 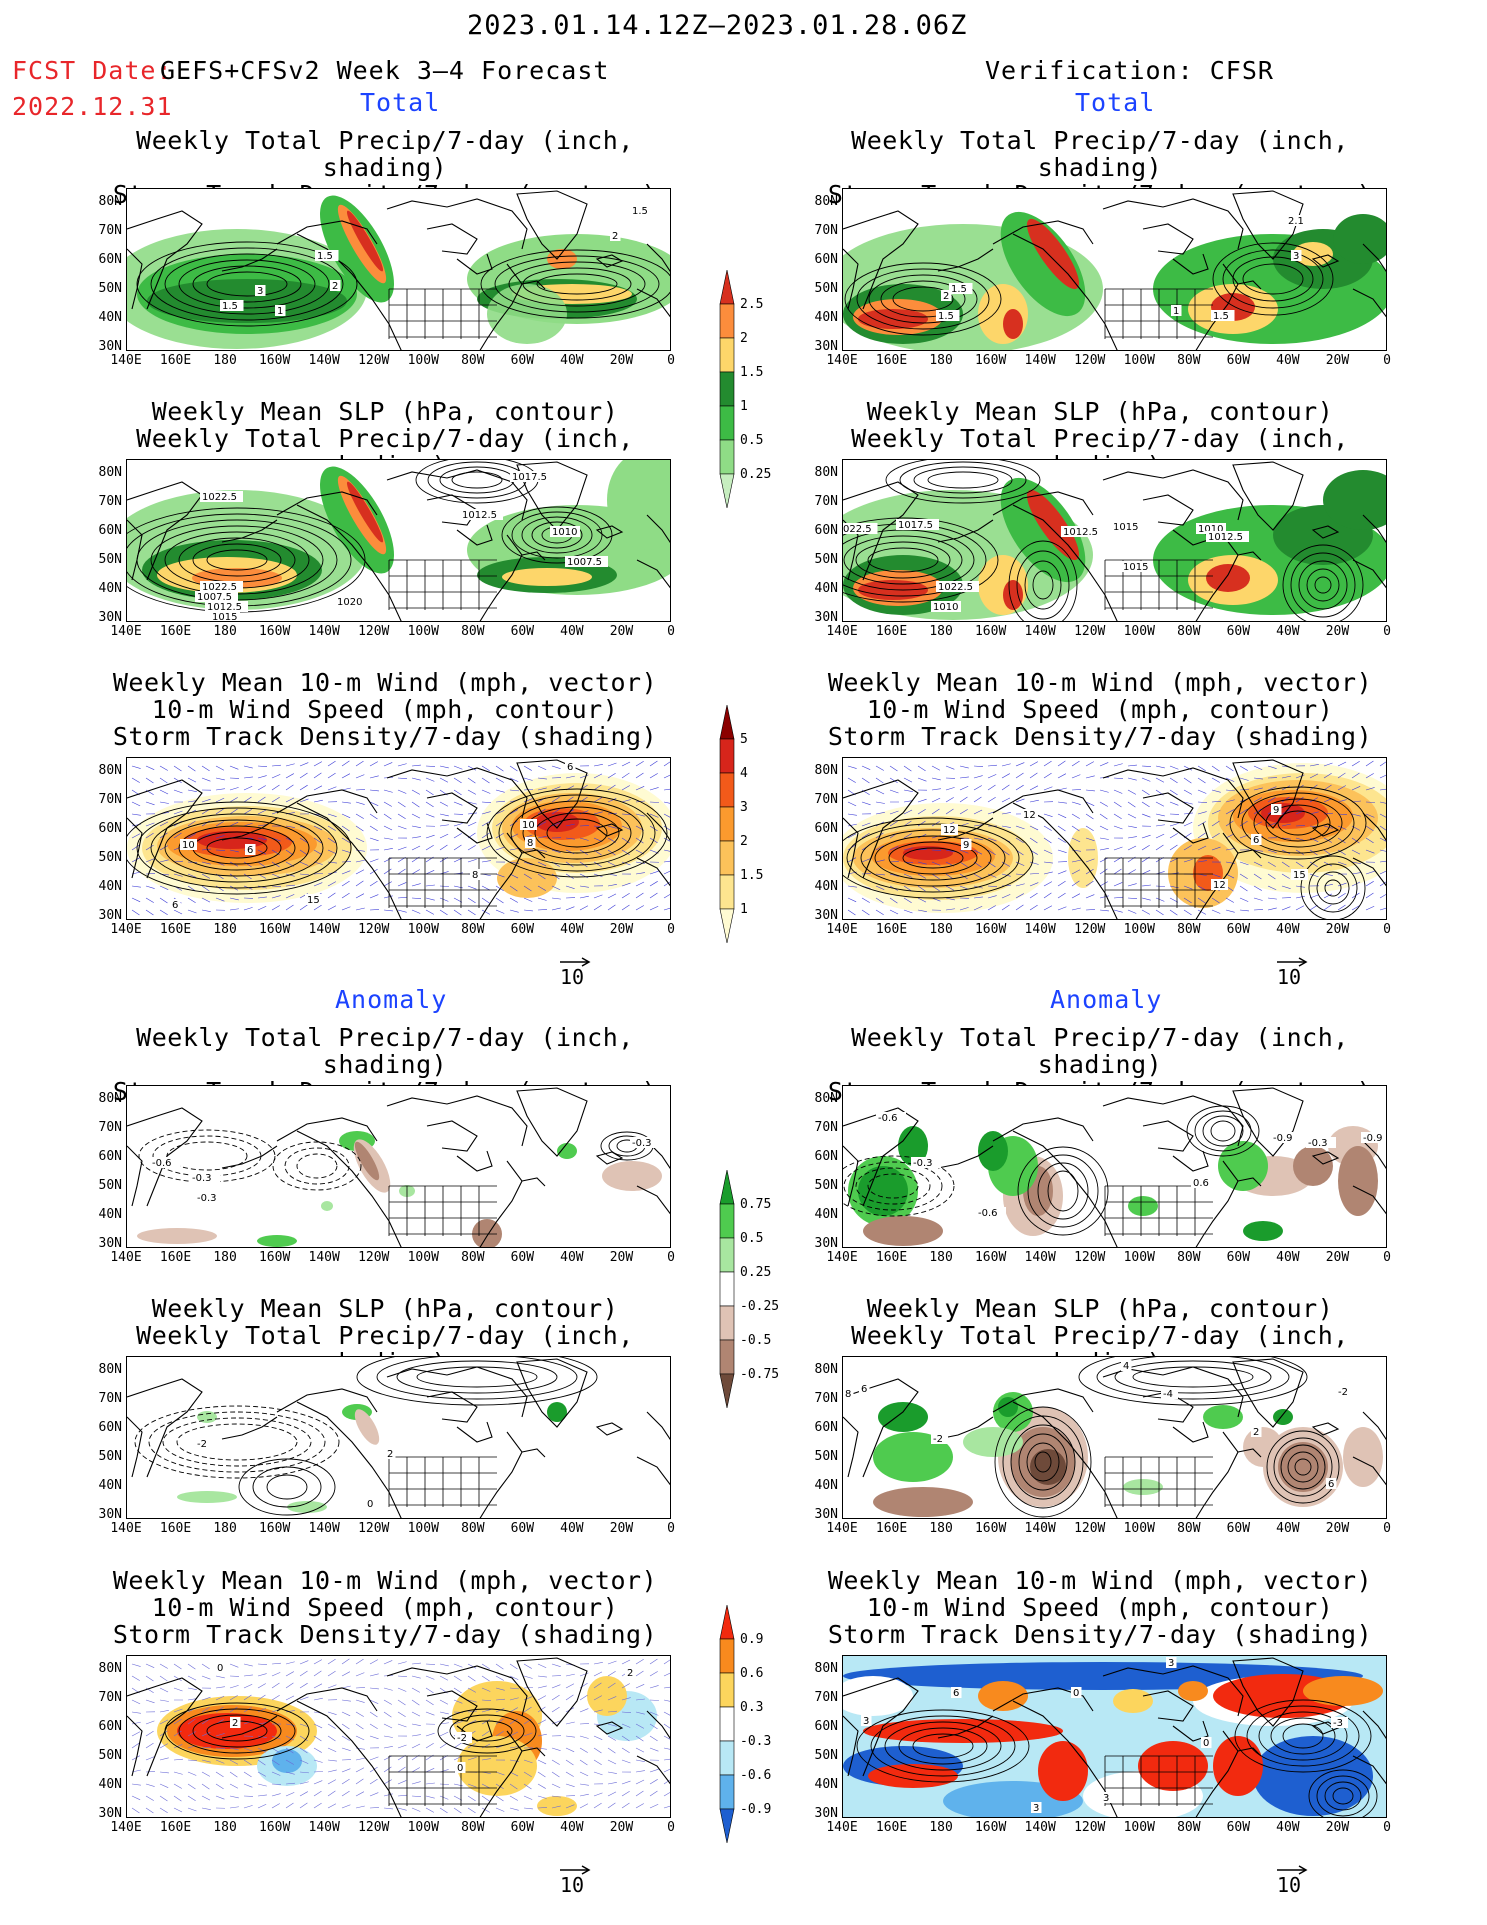 I want to click on colorbar-tick-label: -0.25, so click(x=759, y=1306).